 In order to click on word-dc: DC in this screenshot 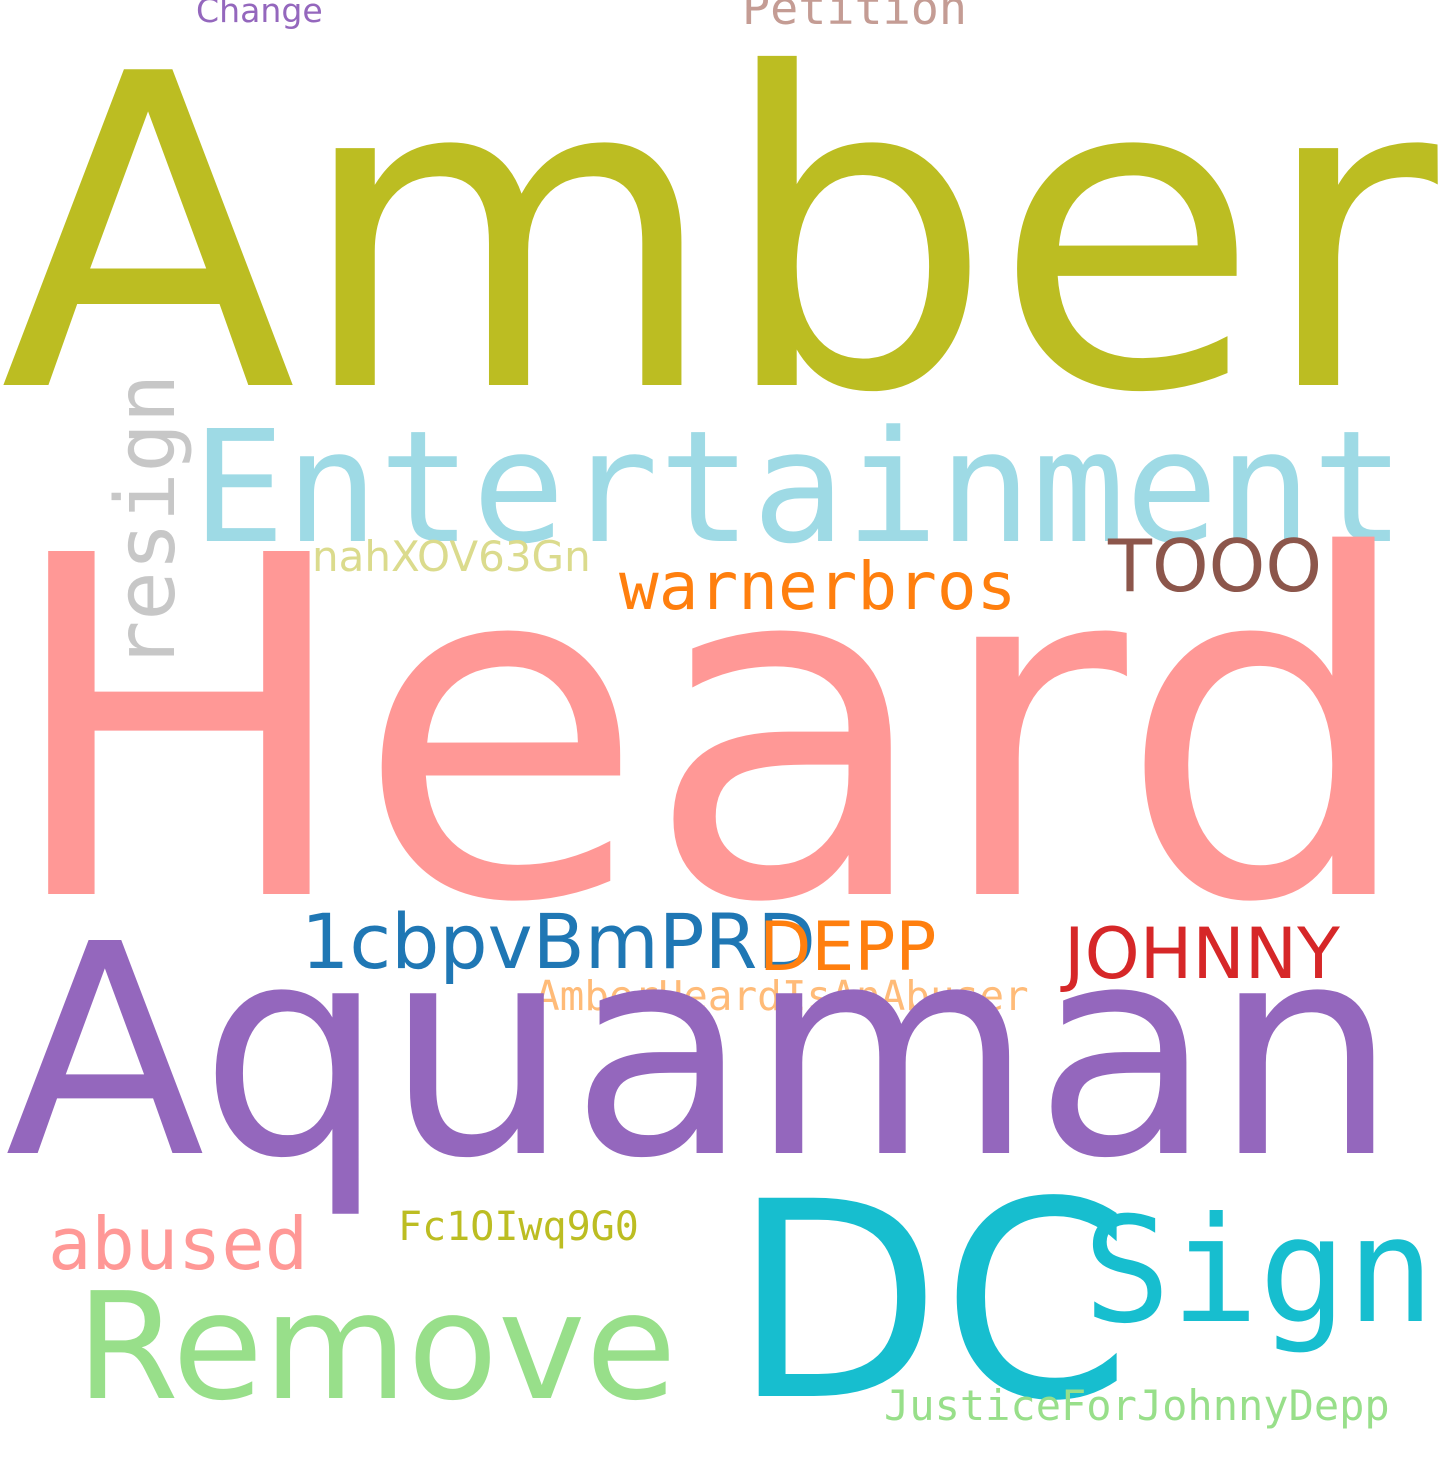, I will do `click(932, 1303)`.